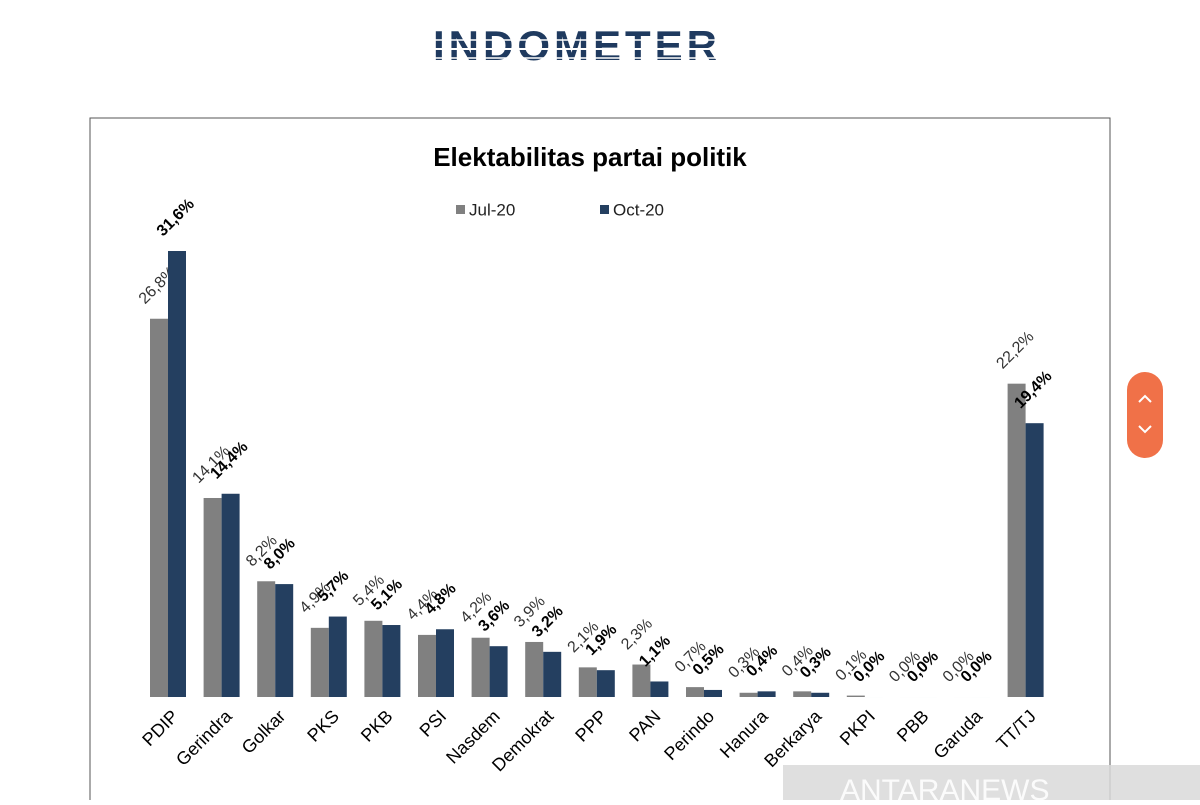 This screenshot has height=805, width=1200. What do you see at coordinates (590, 157) in the screenshot?
I see `chart-title: Elektabilitas partai politik` at bounding box center [590, 157].